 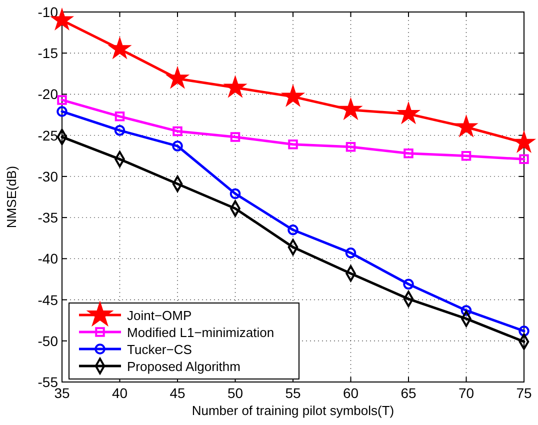 What do you see at coordinates (293, 410) in the screenshot?
I see `x-axis-title: Number of training pilot symbols(T)` at bounding box center [293, 410].